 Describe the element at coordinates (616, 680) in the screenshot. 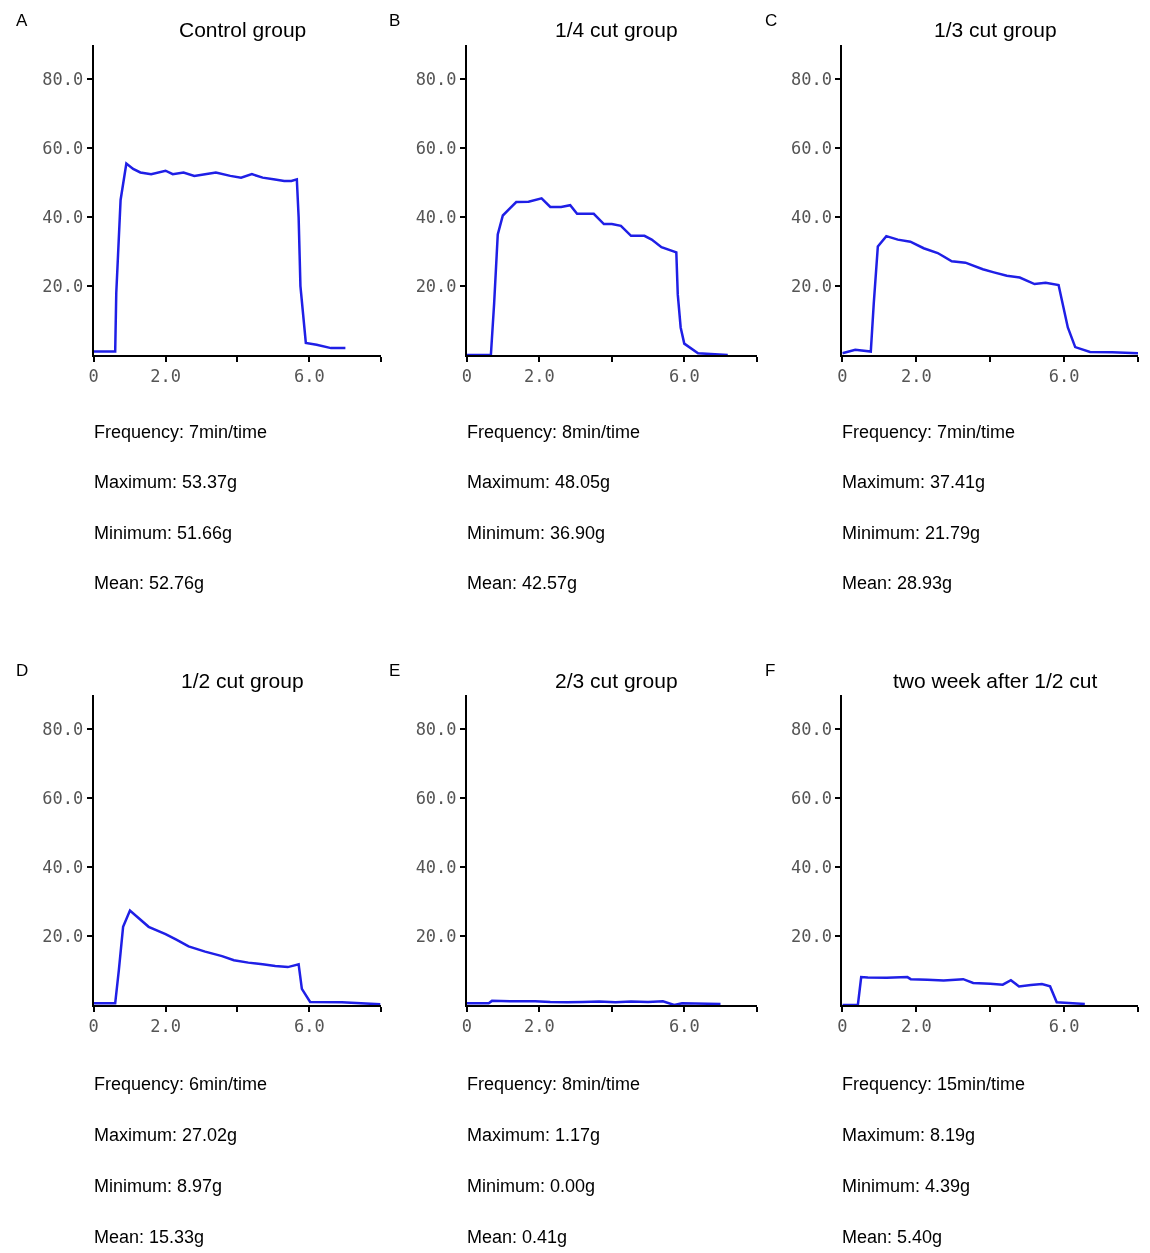

I see `chart-title: 2/3 cut group` at that location.